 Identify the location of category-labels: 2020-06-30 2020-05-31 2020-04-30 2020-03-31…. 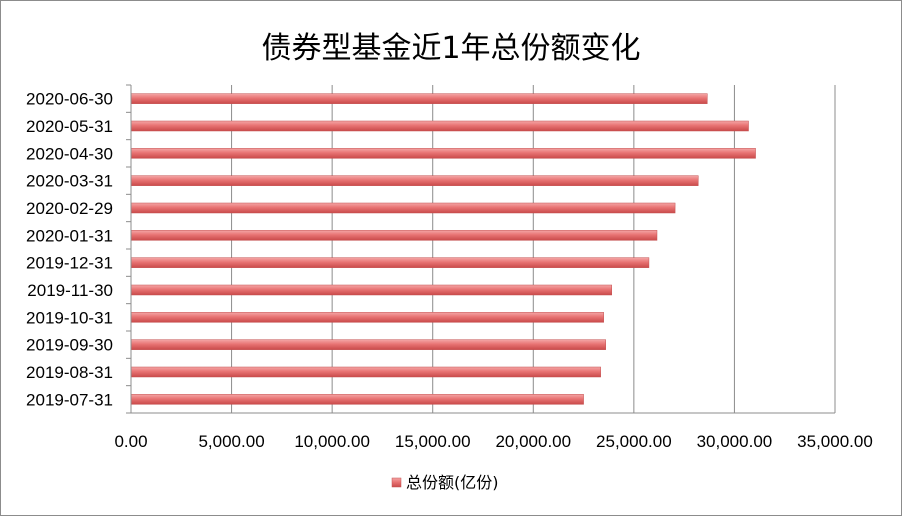
(69, 250).